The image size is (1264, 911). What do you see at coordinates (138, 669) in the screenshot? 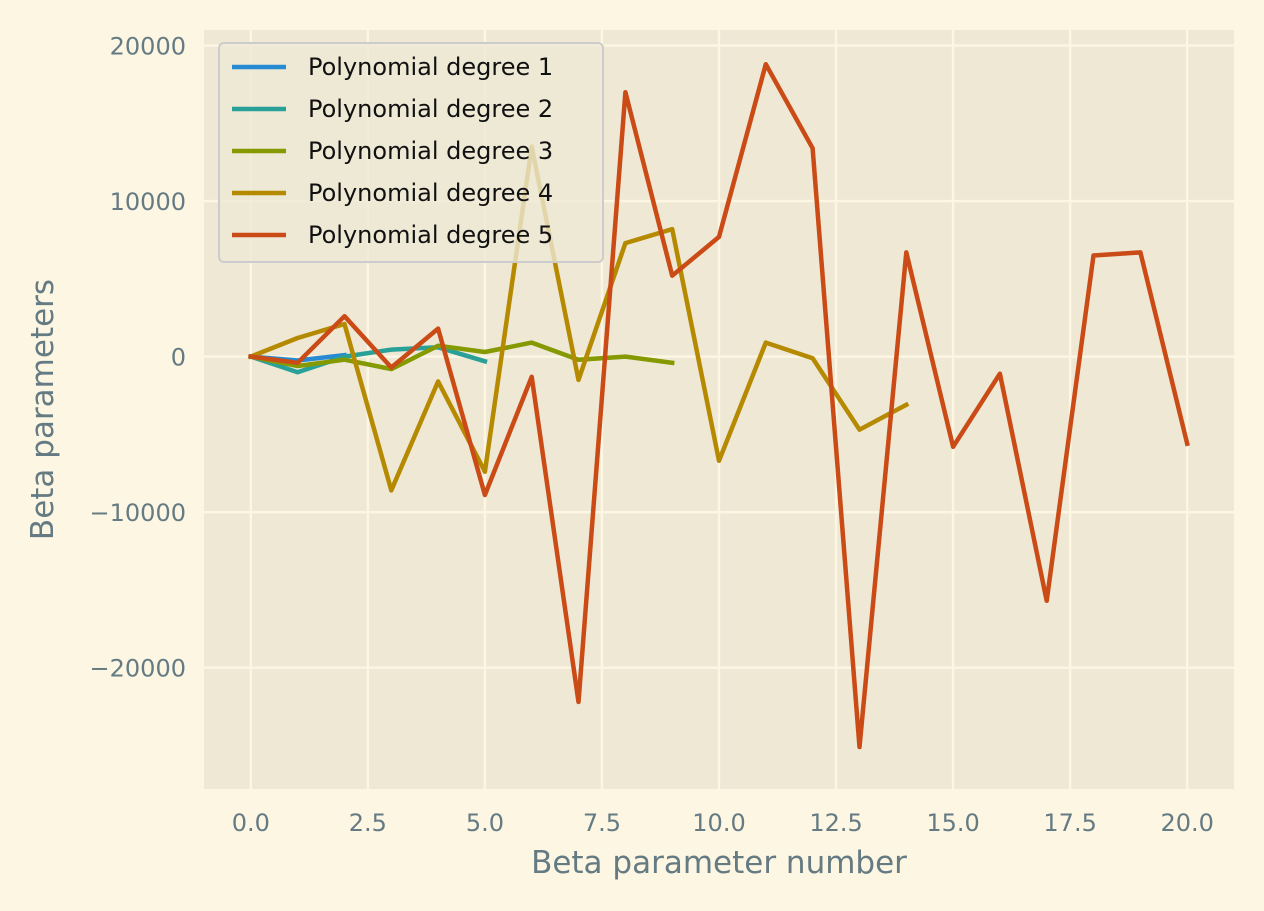
I see `y-tick-label: −20000` at bounding box center [138, 669].